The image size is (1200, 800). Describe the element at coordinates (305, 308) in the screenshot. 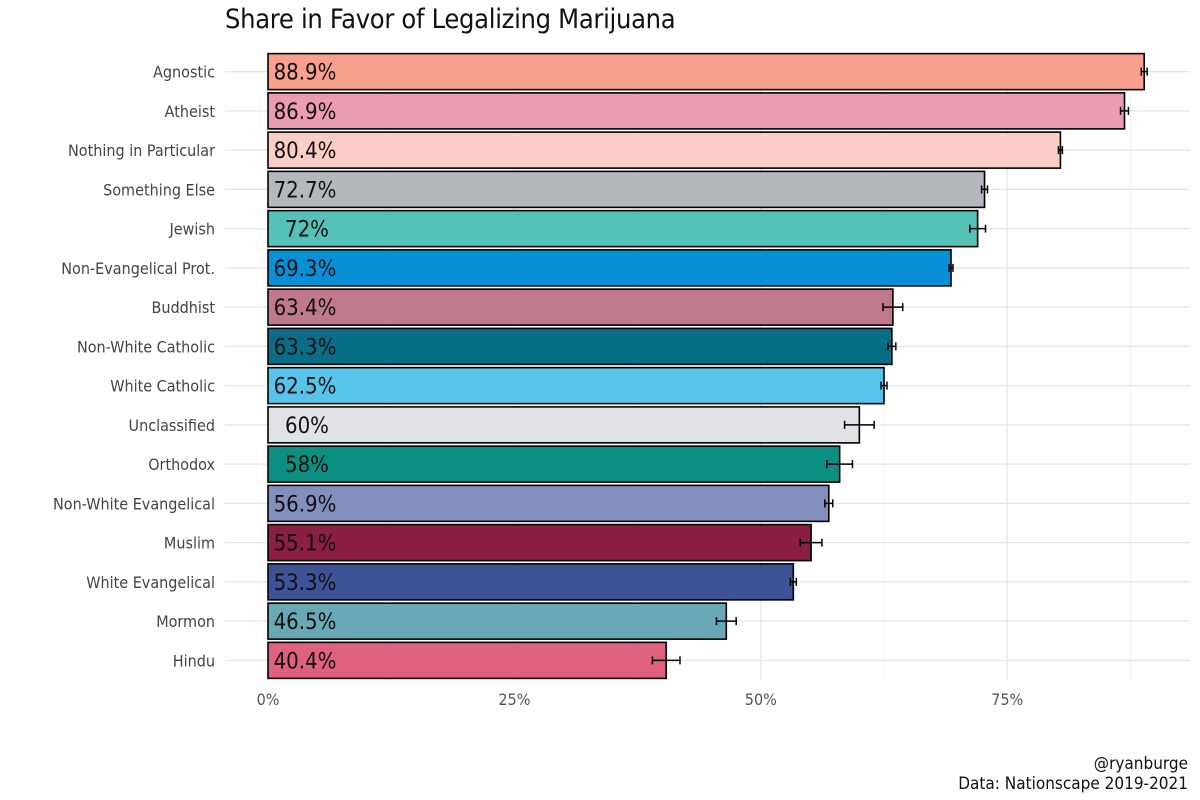

I see `value-label: 63.4%` at that location.